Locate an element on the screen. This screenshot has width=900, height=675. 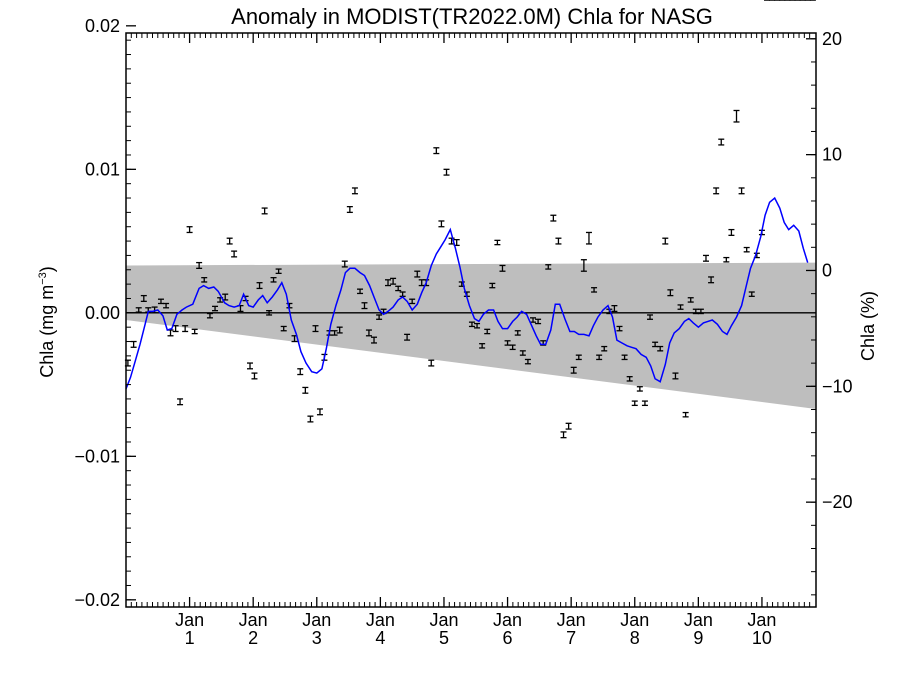
y-right-tick-label: 0 is located at coordinates (827, 270).